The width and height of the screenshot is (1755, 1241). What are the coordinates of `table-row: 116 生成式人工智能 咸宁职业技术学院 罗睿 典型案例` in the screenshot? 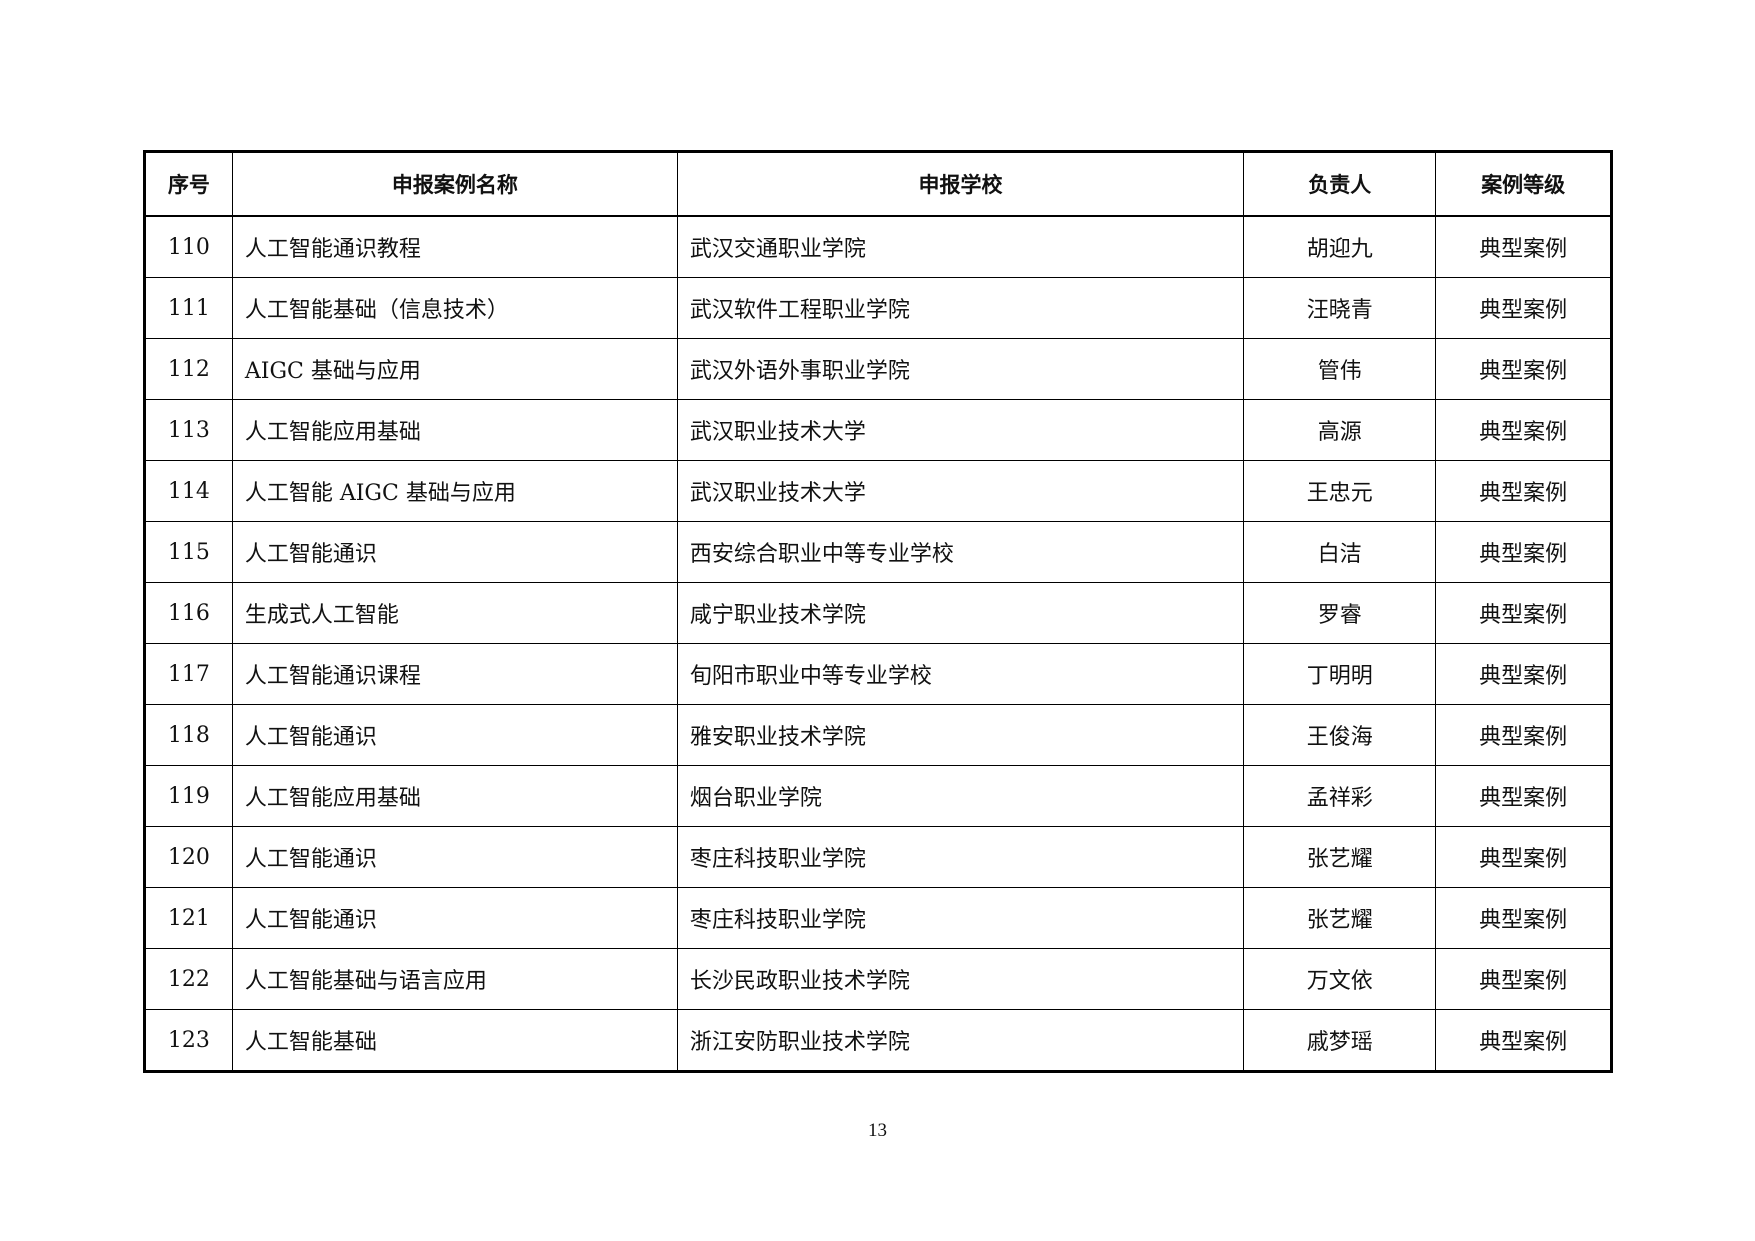 It's located at (878, 613).